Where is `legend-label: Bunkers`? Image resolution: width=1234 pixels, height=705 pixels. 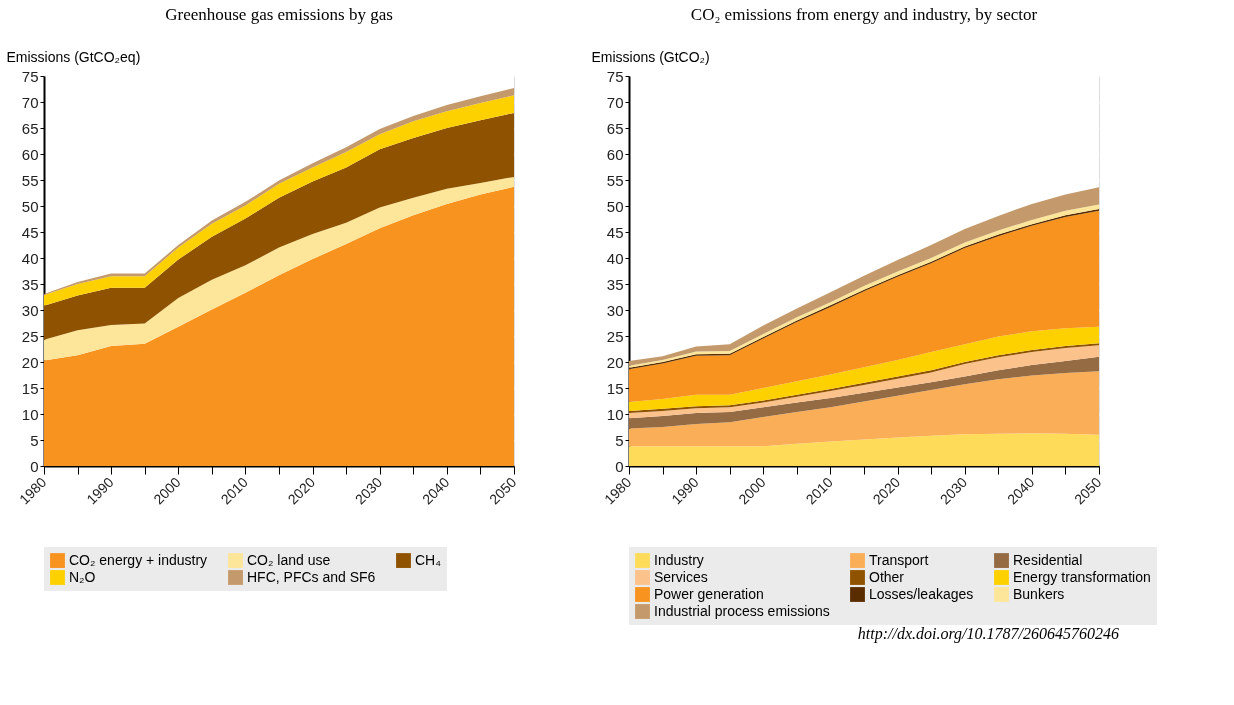 legend-label: Bunkers is located at coordinates (1039, 593).